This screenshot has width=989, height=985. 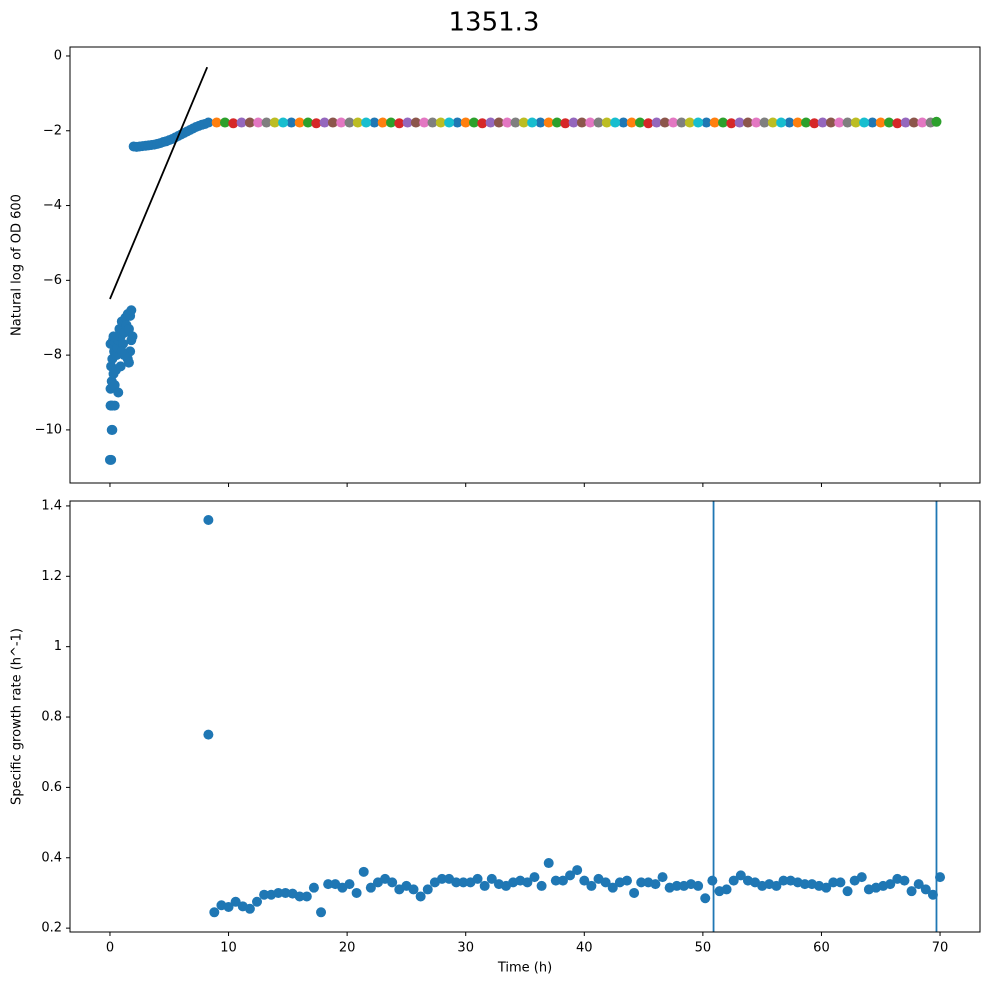 I want to click on y-tick-label: −10, so click(x=48, y=429).